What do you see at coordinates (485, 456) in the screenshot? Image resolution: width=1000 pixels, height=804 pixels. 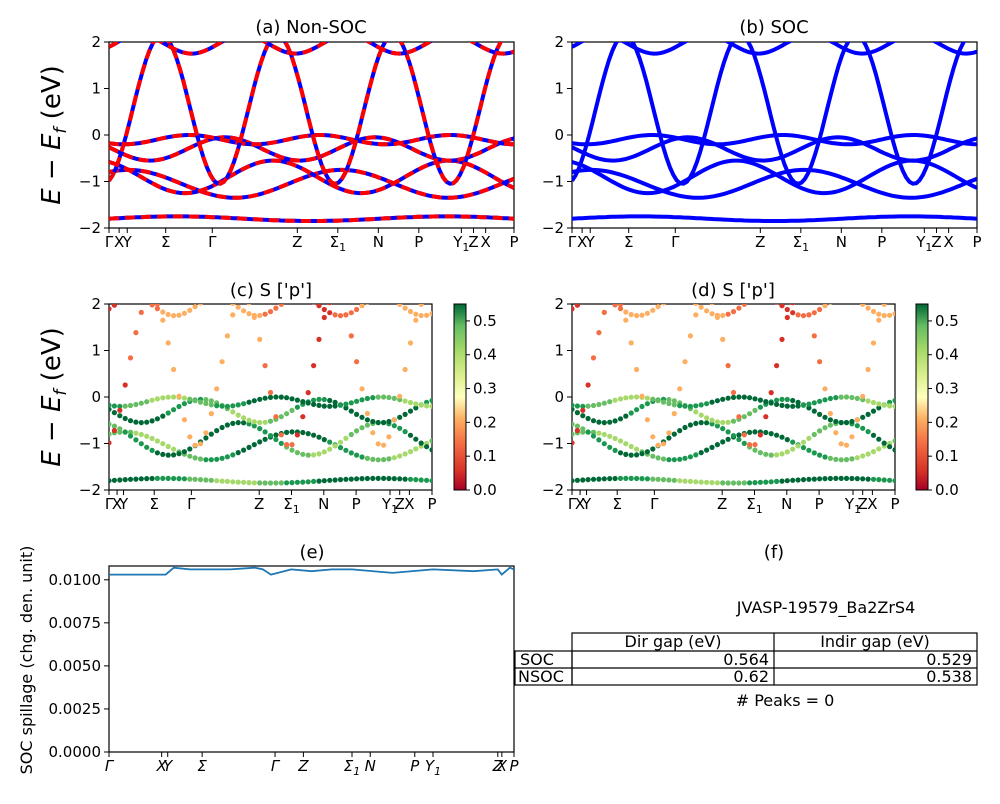 I see `colorbar-label: 0.1` at bounding box center [485, 456].